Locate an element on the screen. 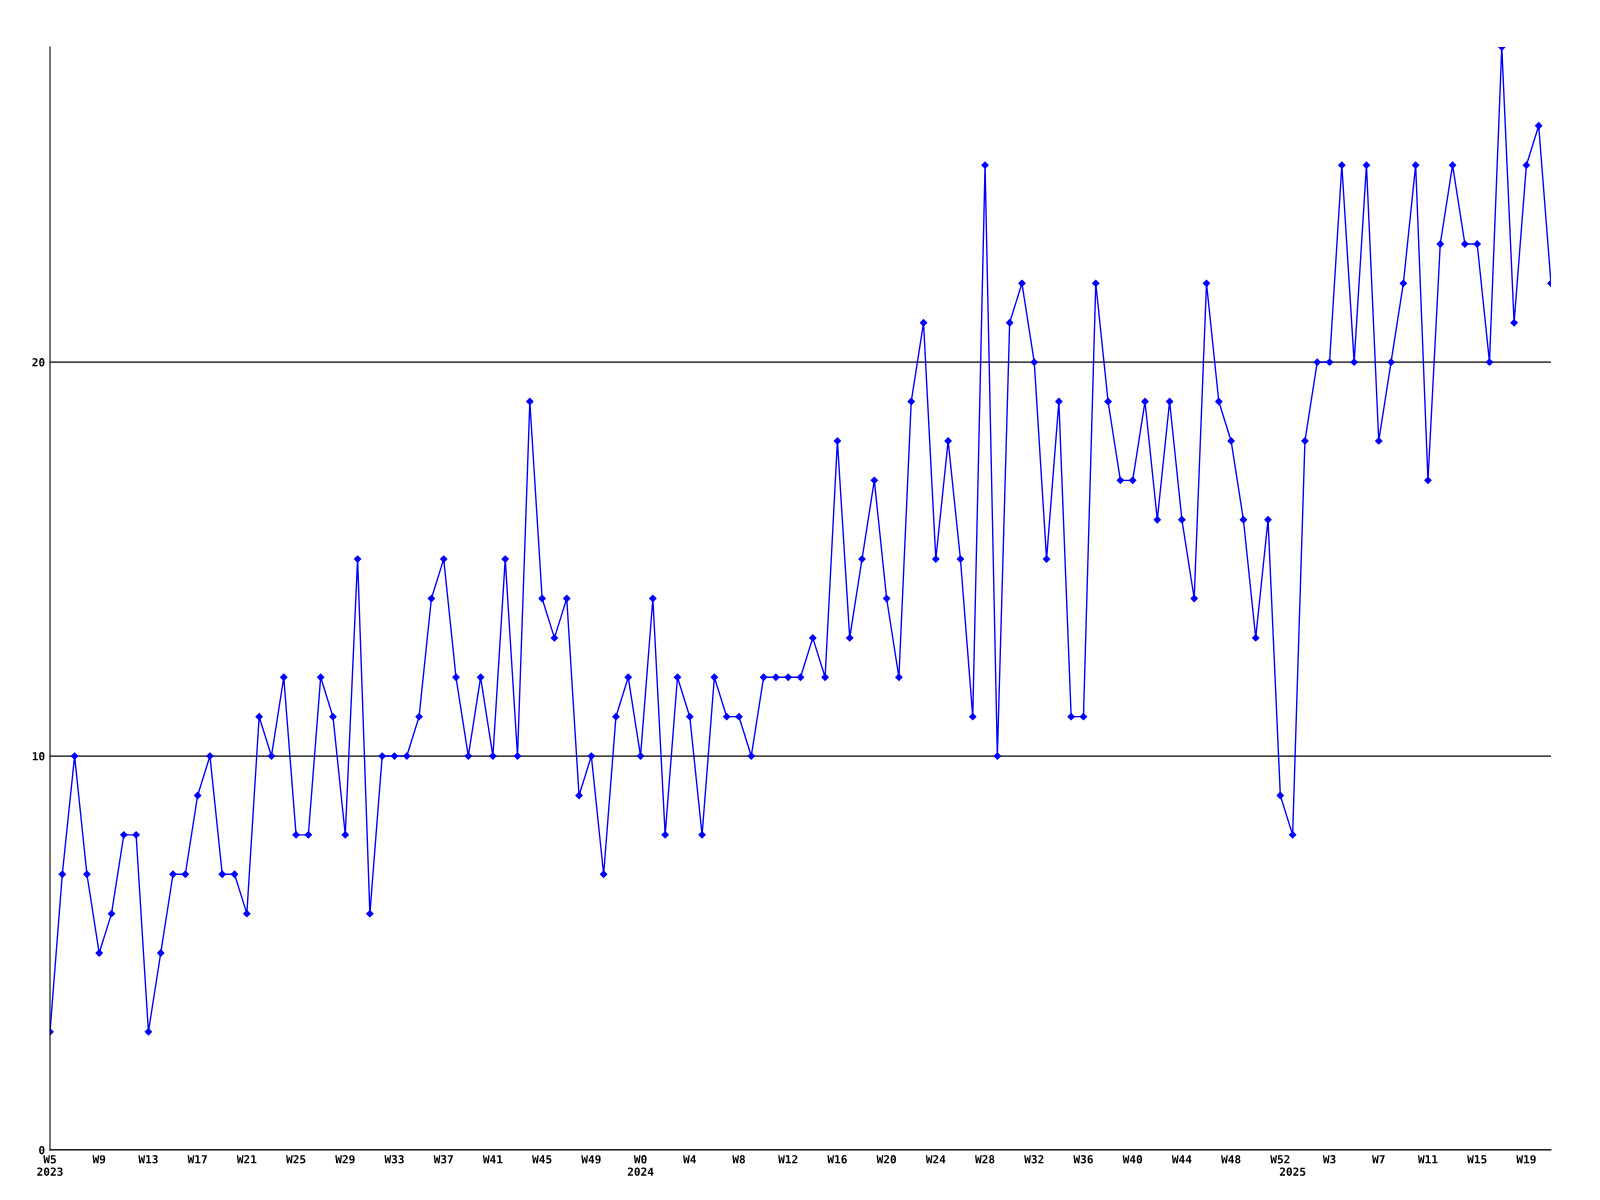  x-tick-label: W36 is located at coordinates (1083, 1159).